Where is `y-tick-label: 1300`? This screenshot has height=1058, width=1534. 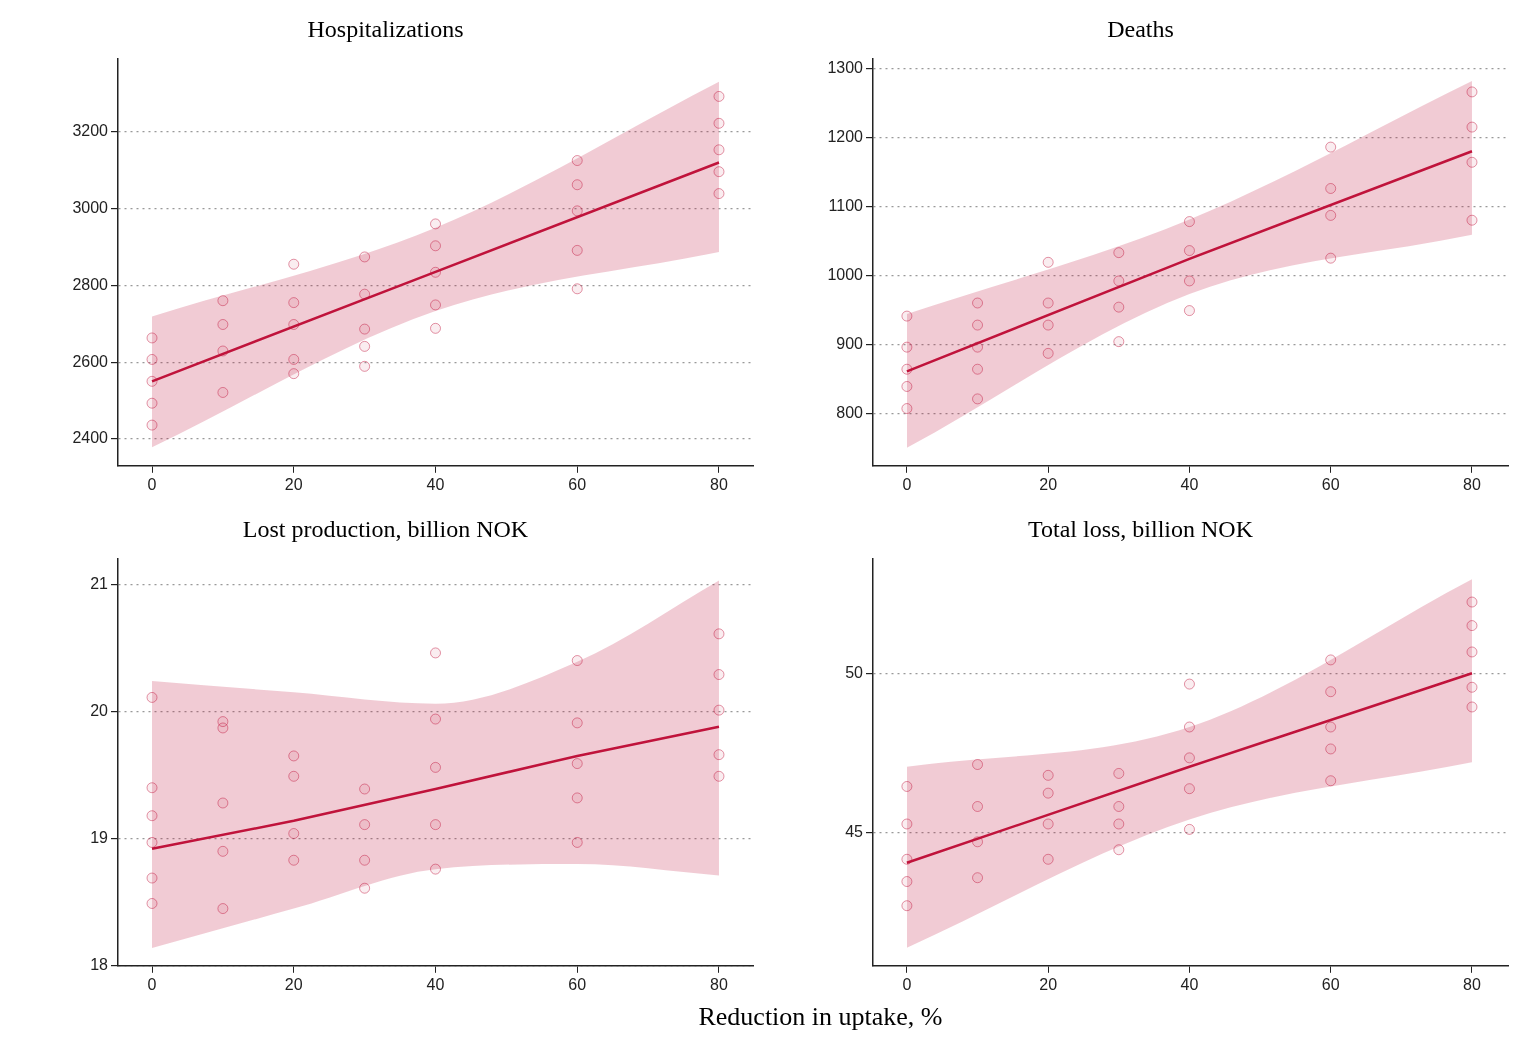 y-tick-label: 1300 is located at coordinates (845, 67).